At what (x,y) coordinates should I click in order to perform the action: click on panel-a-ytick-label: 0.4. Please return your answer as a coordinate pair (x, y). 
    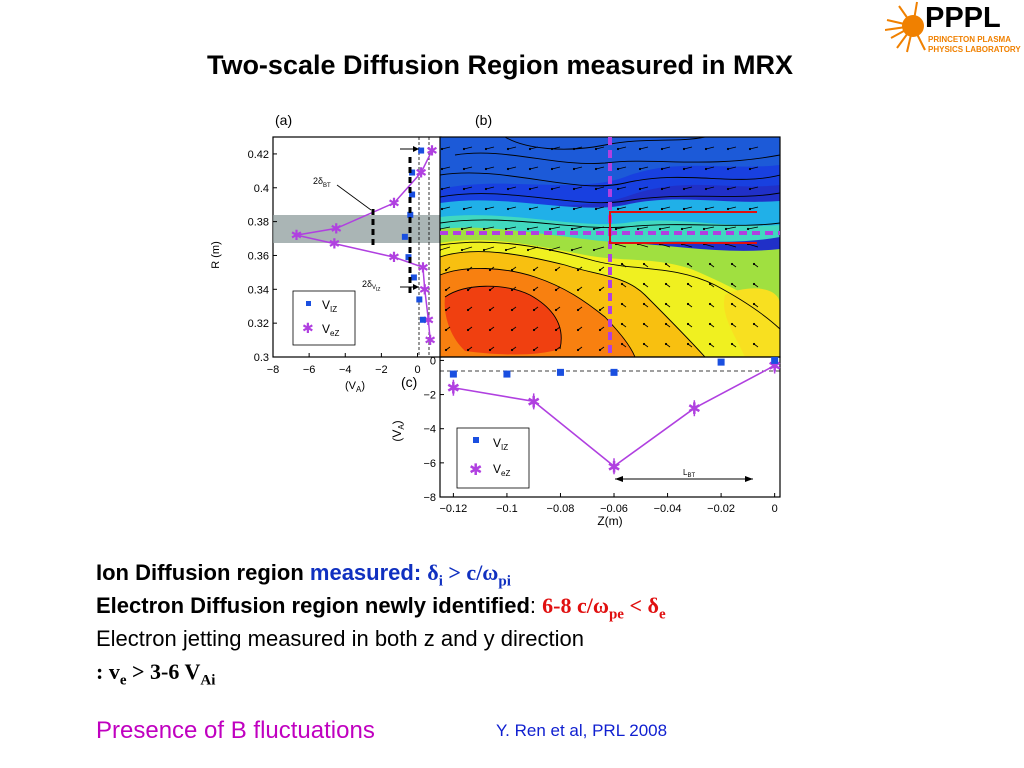
    Looking at the image, I should click on (261, 189).